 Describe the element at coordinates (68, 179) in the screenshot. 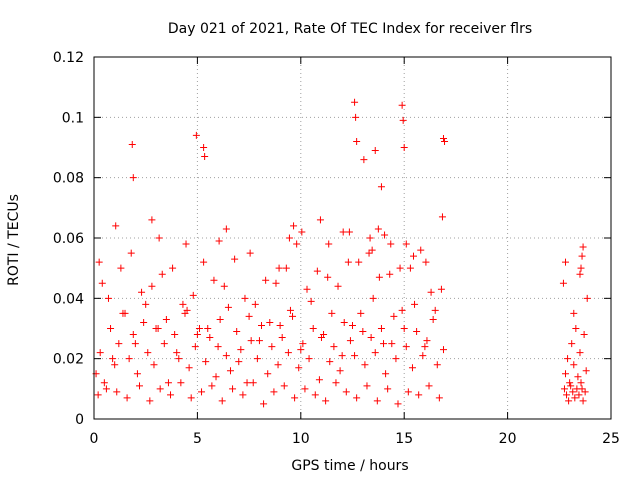

I see `y-tick-label: 0.08` at that location.